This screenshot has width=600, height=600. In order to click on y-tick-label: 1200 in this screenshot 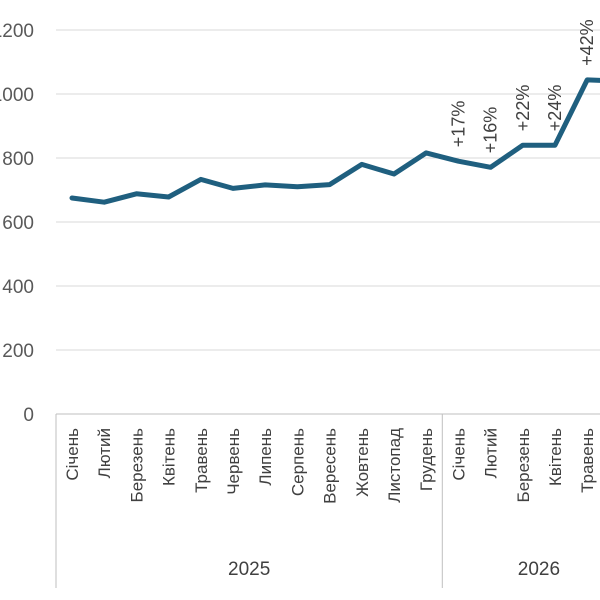, I will do `click(17, 31)`.